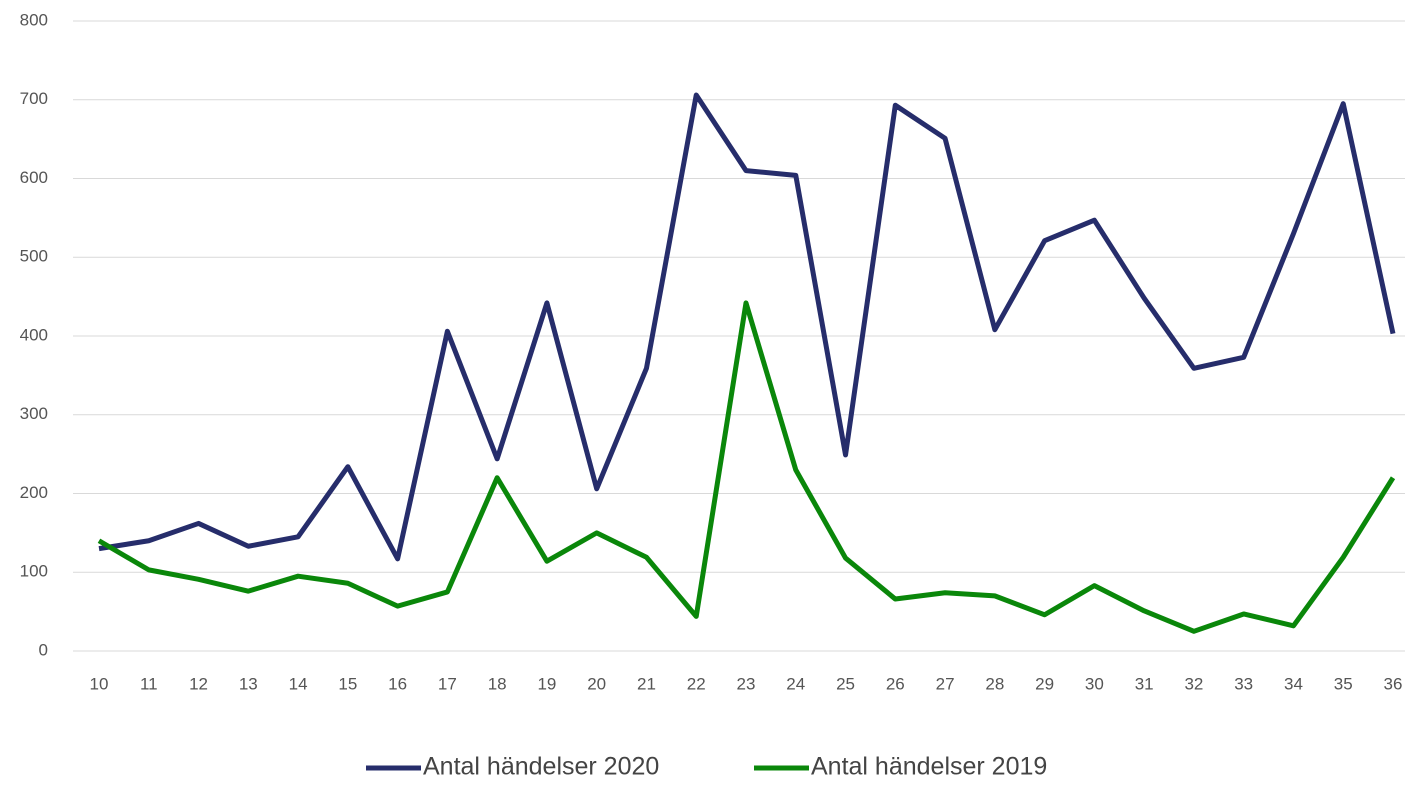 The image size is (1405, 787). Describe the element at coordinates (895, 683) in the screenshot. I see `x-tick-label: 26` at that location.